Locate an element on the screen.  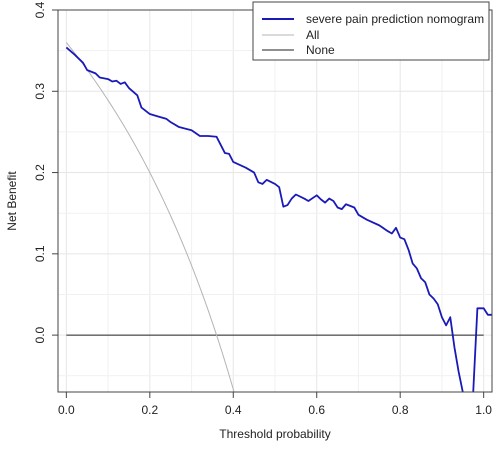
y-tick-label: 0.0 is located at coordinates (40, 334).